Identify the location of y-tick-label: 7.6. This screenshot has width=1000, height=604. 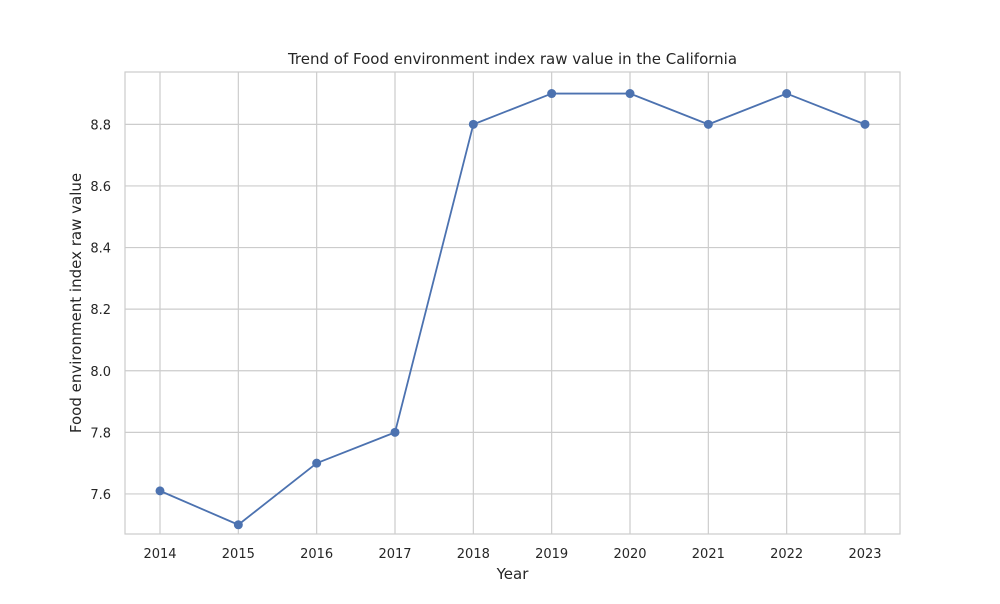
(100, 495).